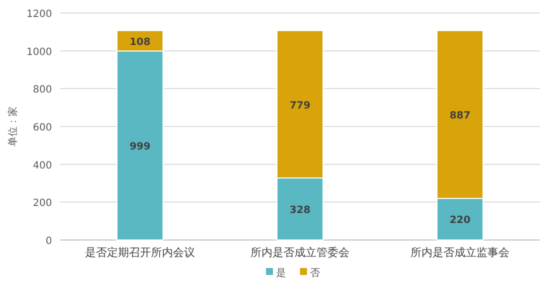 The image size is (550, 293). What do you see at coordinates (281, 273) in the screenshot?
I see `legend-label: 是` at bounding box center [281, 273].